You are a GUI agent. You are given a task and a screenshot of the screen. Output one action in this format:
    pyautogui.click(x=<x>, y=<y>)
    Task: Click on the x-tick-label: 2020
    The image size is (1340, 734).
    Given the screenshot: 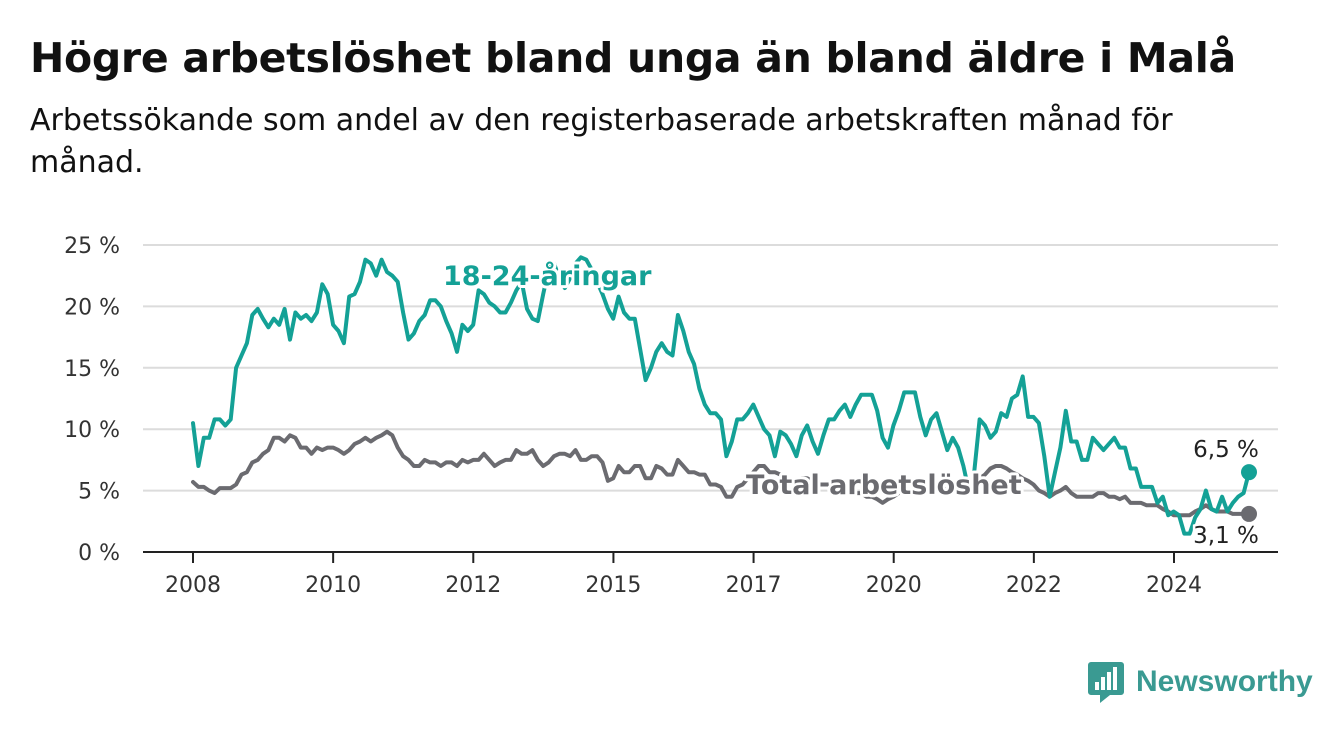 What is the action you would take?
    pyautogui.click(x=894, y=585)
    